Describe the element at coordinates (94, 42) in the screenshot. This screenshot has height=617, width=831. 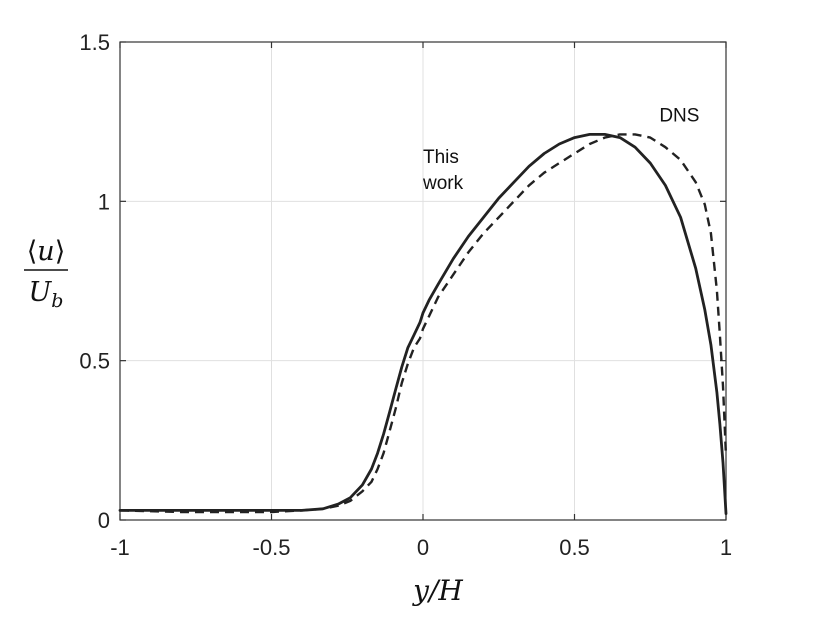
I see `y-tick-label-3: 1.5` at that location.